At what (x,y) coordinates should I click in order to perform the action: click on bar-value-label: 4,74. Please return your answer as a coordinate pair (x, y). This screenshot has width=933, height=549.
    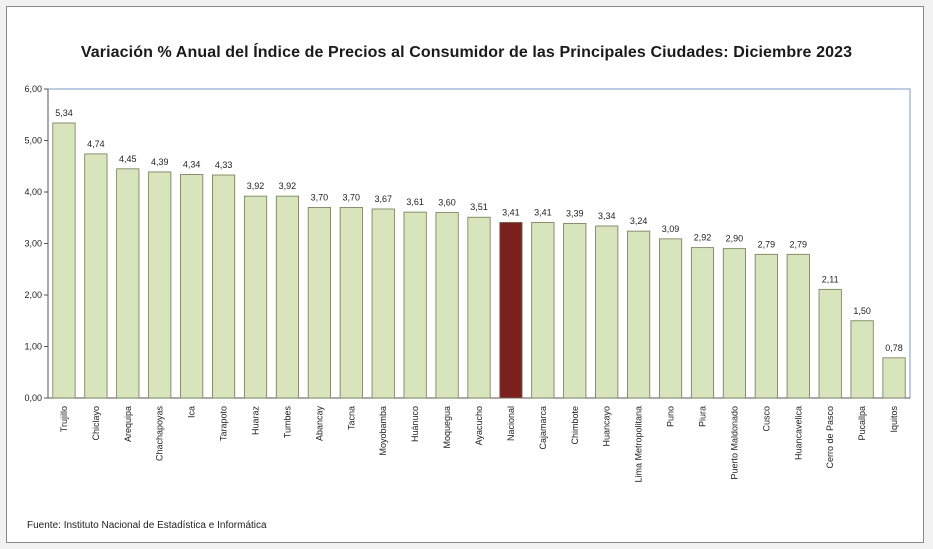
    Looking at the image, I should click on (96, 144).